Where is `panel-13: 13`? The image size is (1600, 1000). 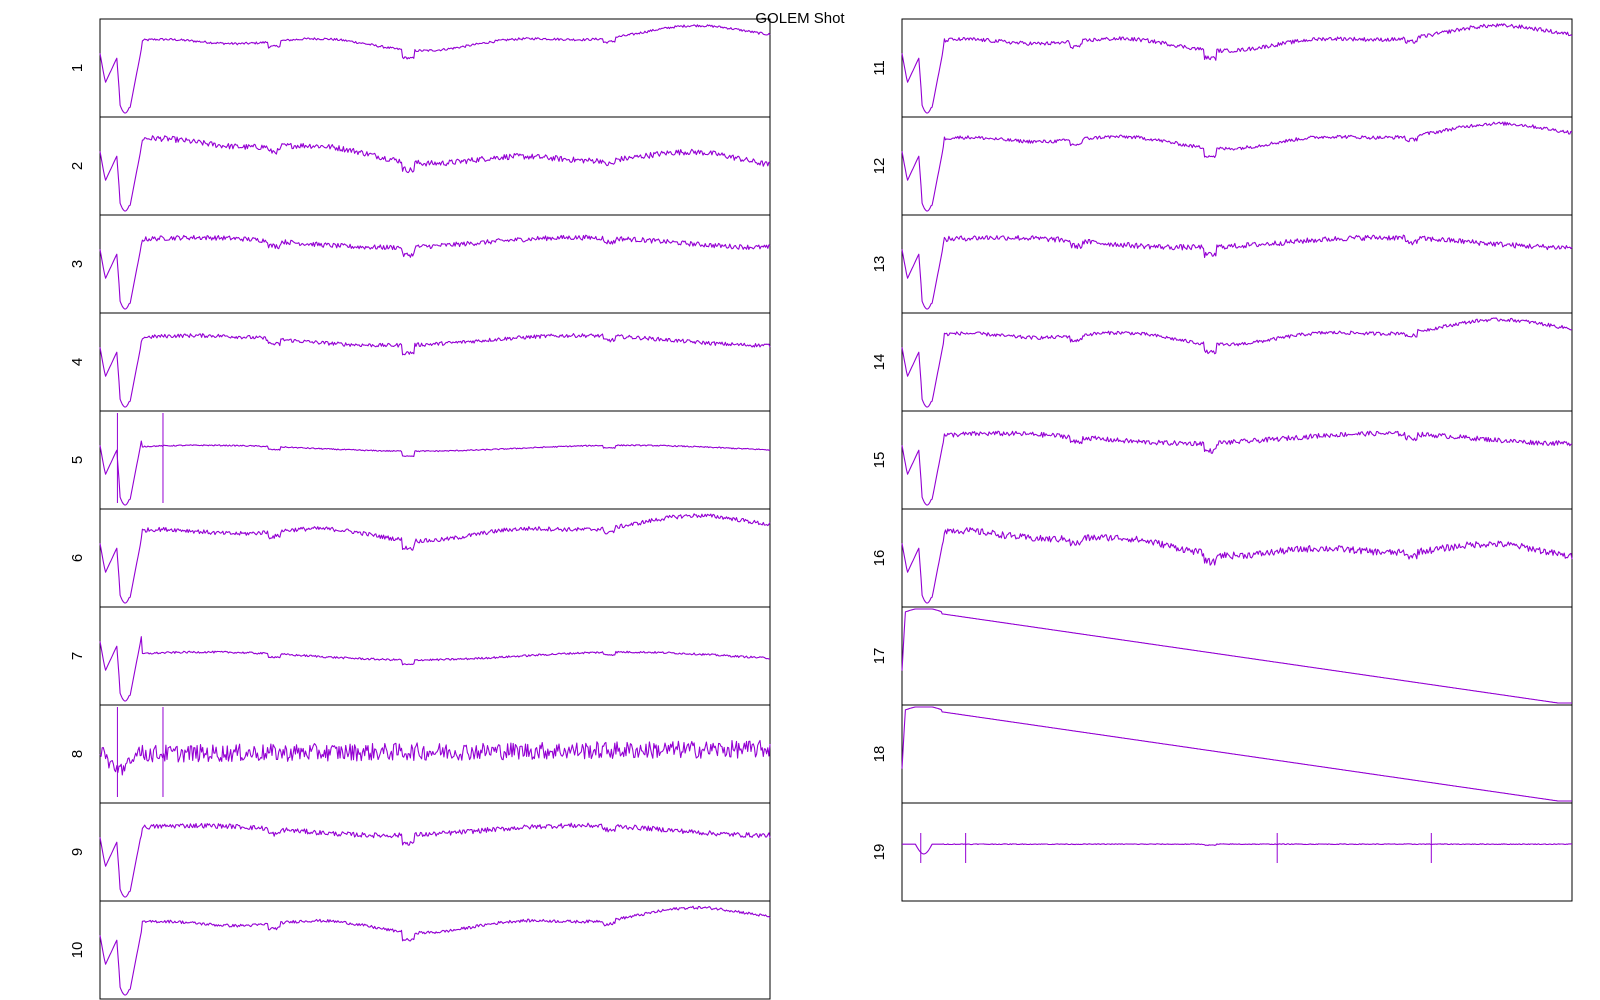 panel-13: 13 is located at coordinates (1222, 264).